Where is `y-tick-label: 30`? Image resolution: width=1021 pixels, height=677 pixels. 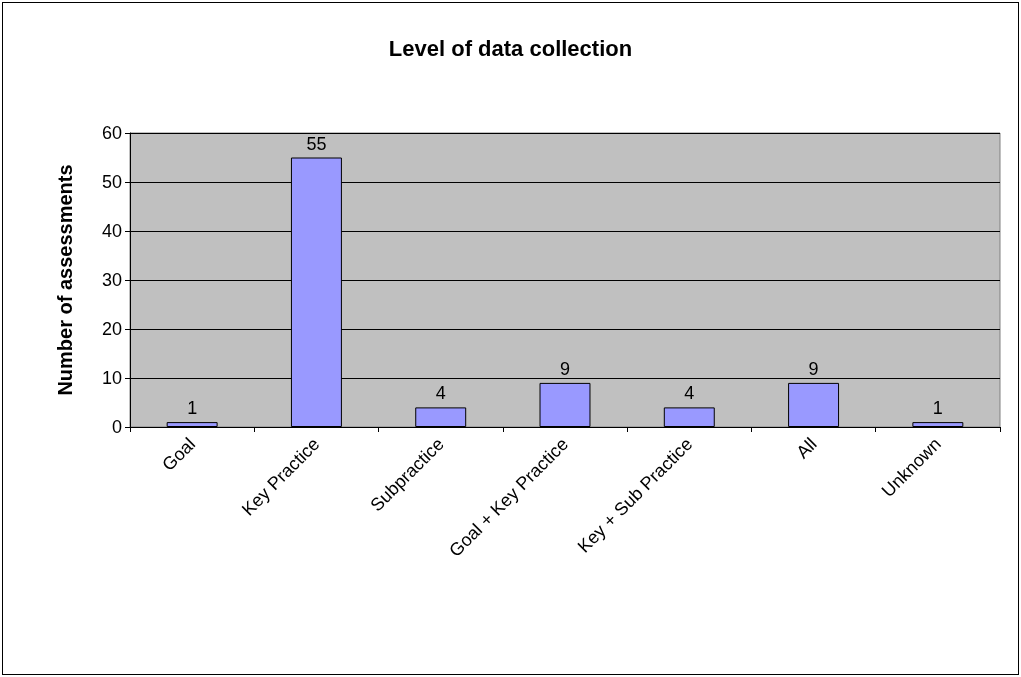
y-tick-label: 30 is located at coordinates (111, 280).